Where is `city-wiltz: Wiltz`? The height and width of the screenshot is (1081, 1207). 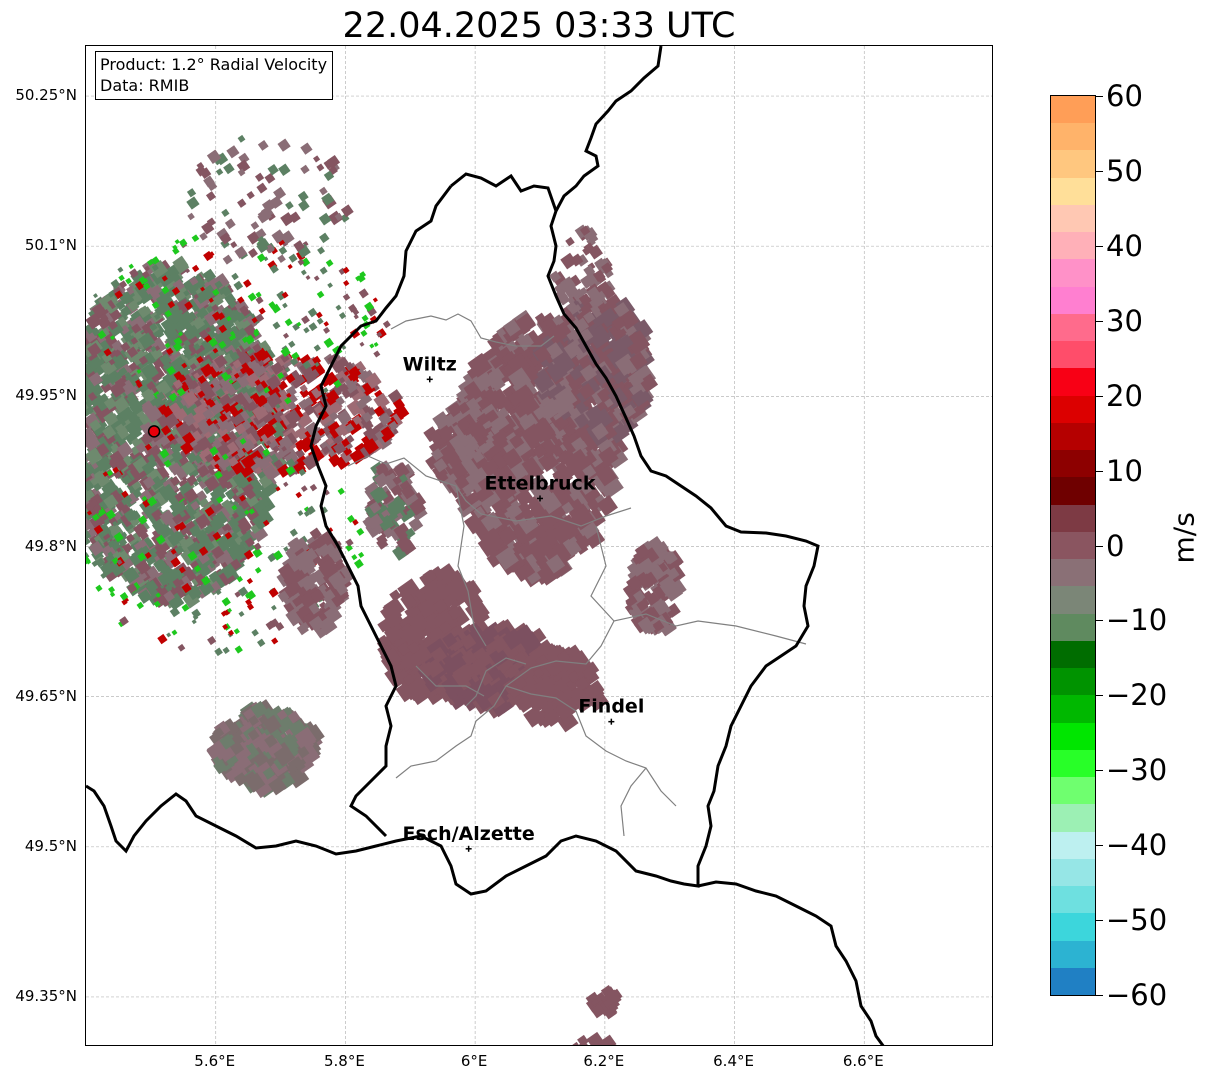
city-wiltz: Wiltz is located at coordinates (430, 368).